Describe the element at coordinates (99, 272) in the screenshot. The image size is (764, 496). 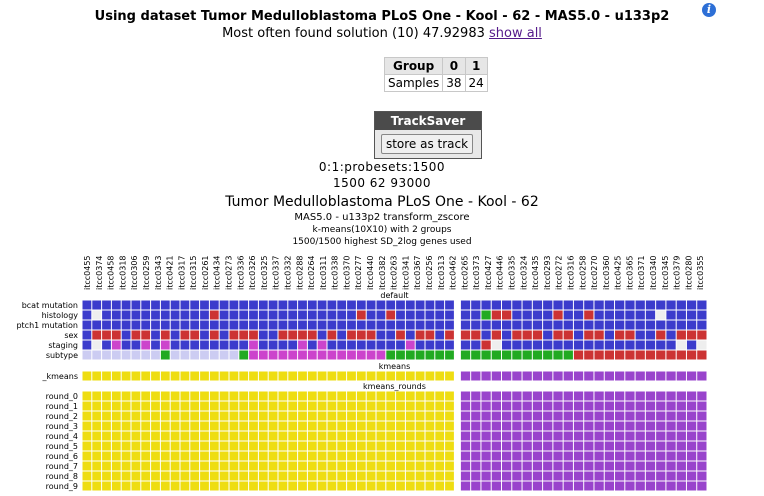
I see `sample-label: itcc0374` at that location.